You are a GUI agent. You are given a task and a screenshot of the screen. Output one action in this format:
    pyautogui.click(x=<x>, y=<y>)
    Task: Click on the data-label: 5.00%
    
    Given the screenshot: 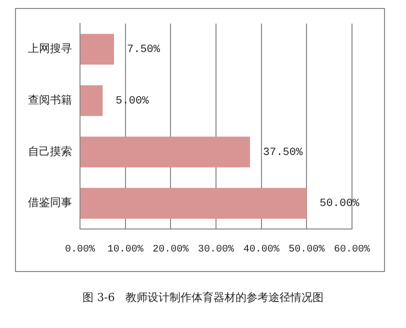 What is the action you would take?
    pyautogui.click(x=133, y=102)
    